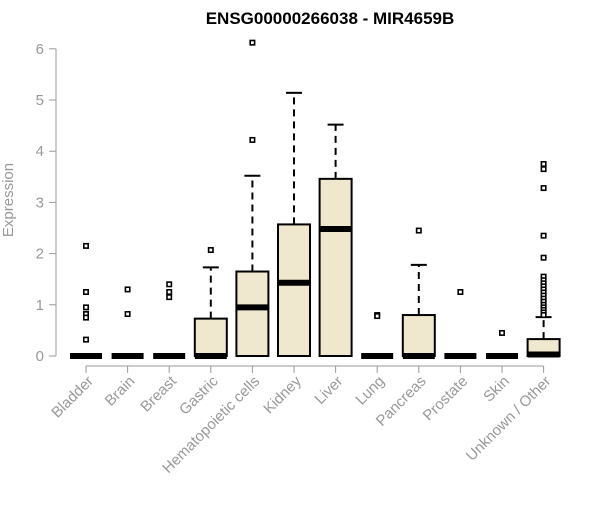 This screenshot has width=600, height=505. What do you see at coordinates (252, 198) in the screenshot?
I see `box-hematopoietic-cells` at bounding box center [252, 198].